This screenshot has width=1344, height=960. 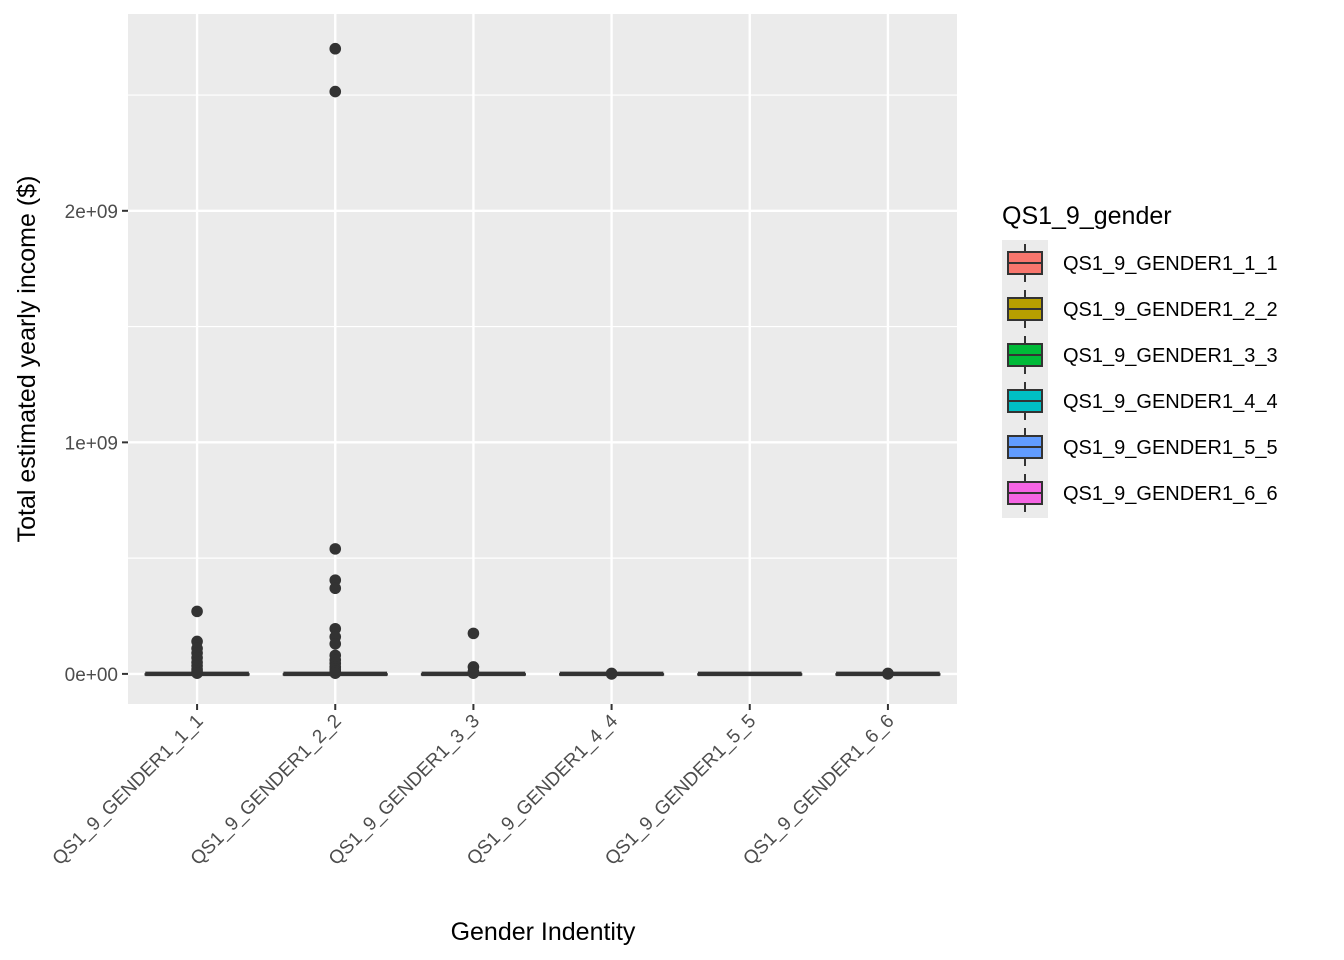 I want to click on y-tick-label: 1e+09, so click(x=91, y=443).